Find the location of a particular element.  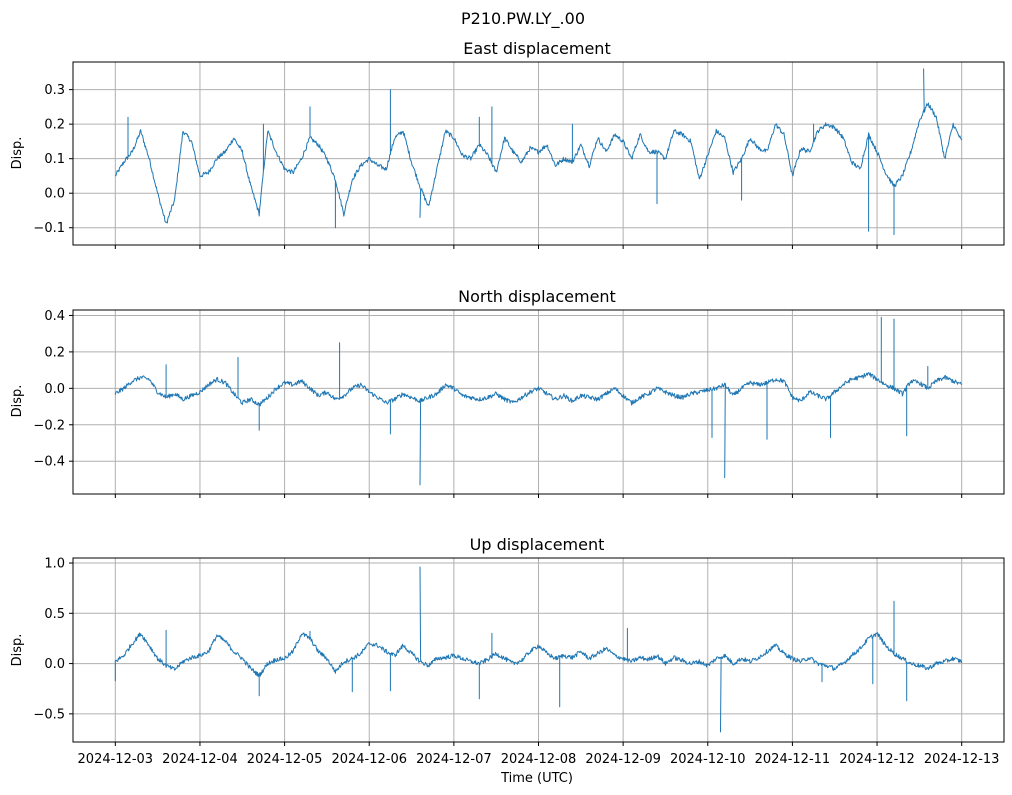

up-xtick-label-2: 2024-12-05 is located at coordinates (285, 759).